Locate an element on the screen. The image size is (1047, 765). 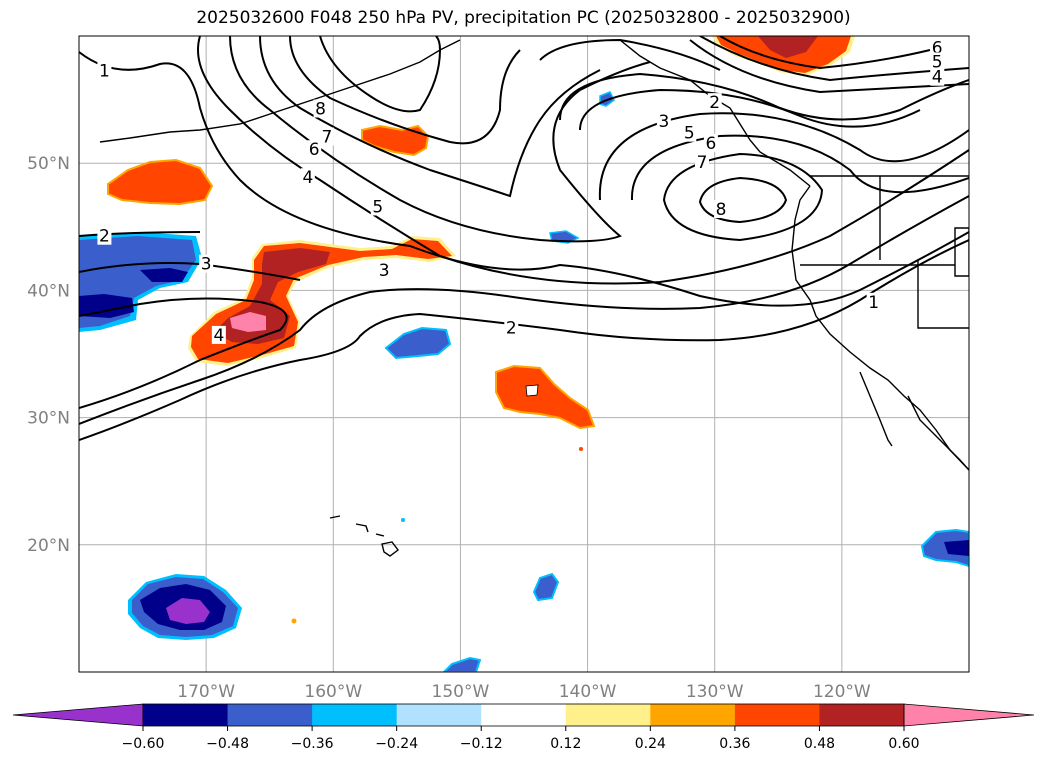
pv-contour-label: 7 is located at coordinates (327, 137).